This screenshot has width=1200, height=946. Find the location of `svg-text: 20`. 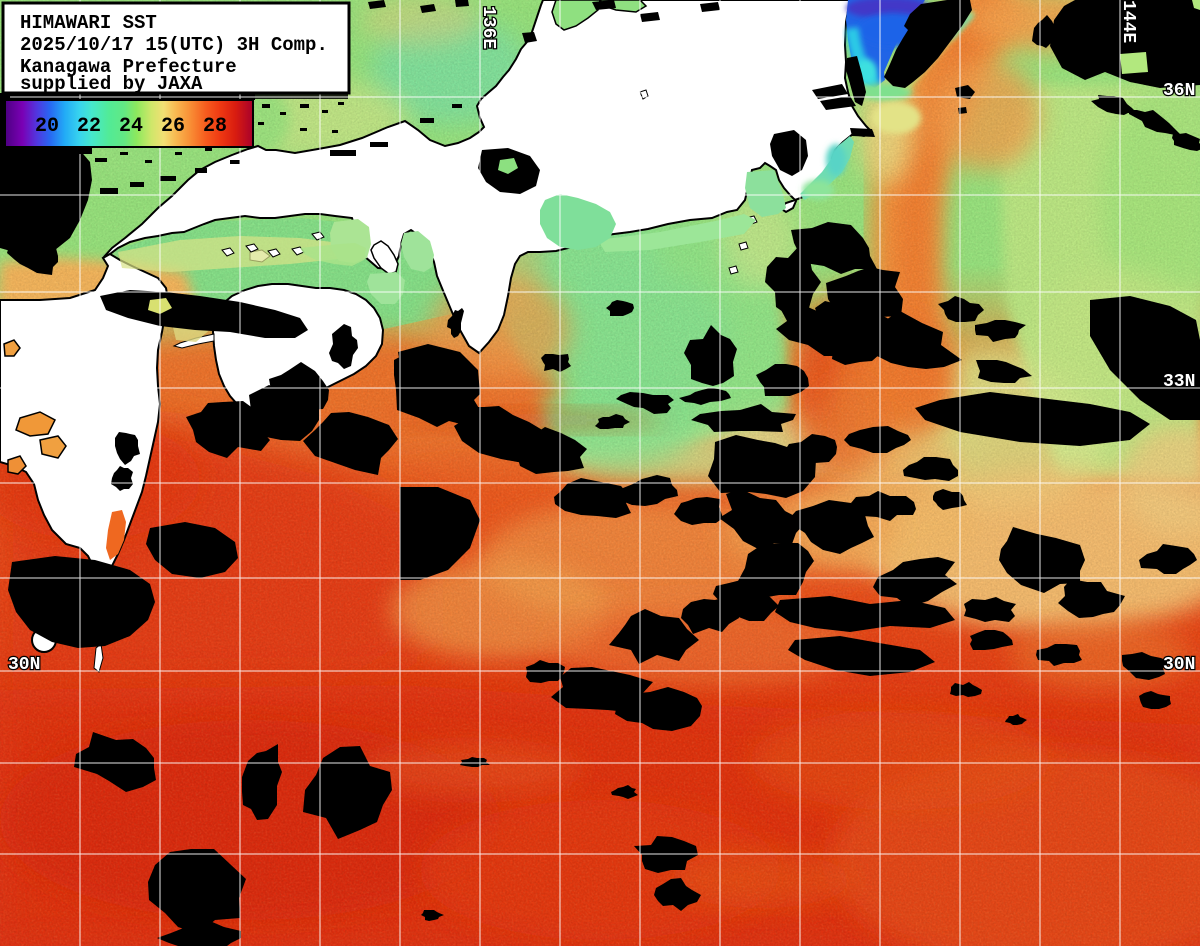

svg-text: 20 is located at coordinates (47, 126).